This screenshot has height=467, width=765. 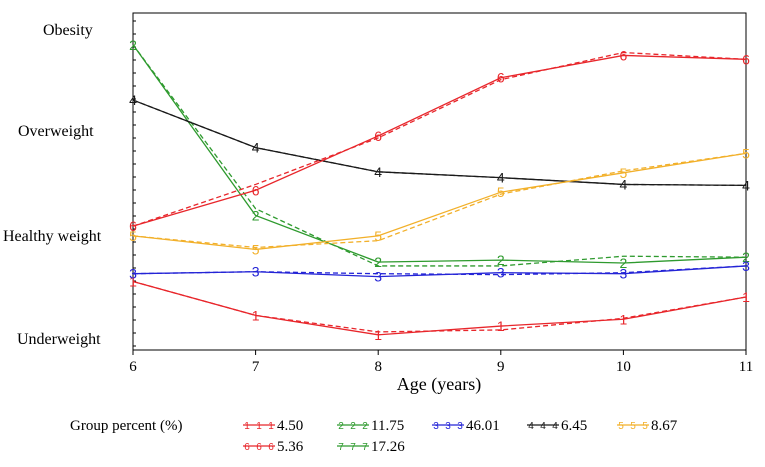 What do you see at coordinates (290, 447) in the screenshot?
I see `legend-percent: 5.36` at bounding box center [290, 447].